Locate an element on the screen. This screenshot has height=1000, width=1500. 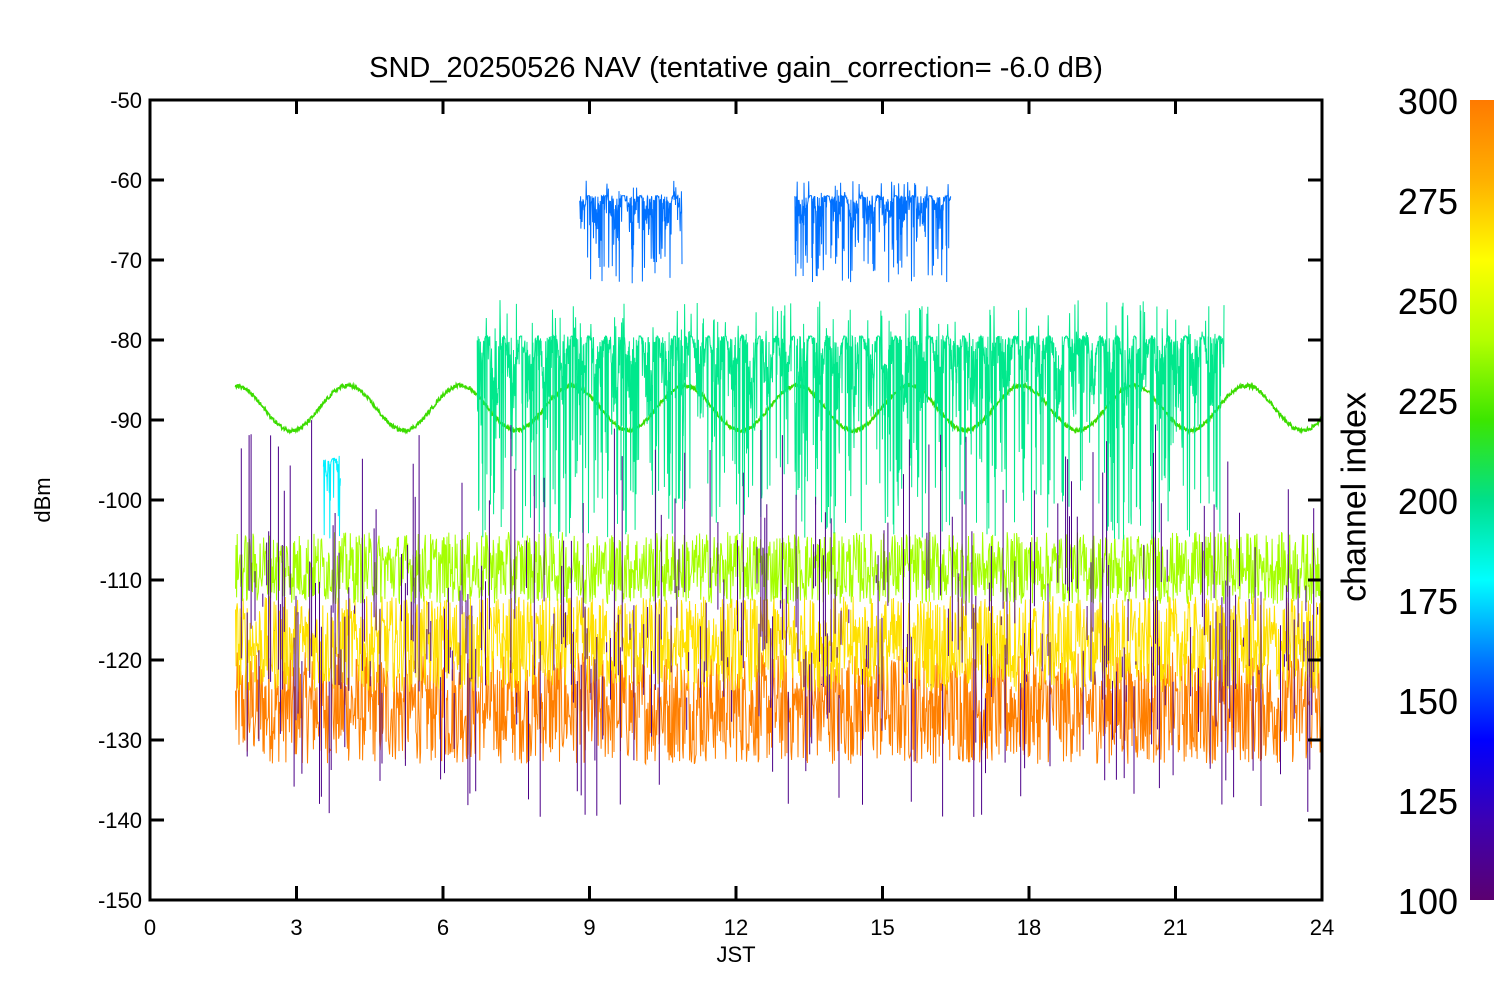
y-tick-label: -80 is located at coordinates (126, 340).